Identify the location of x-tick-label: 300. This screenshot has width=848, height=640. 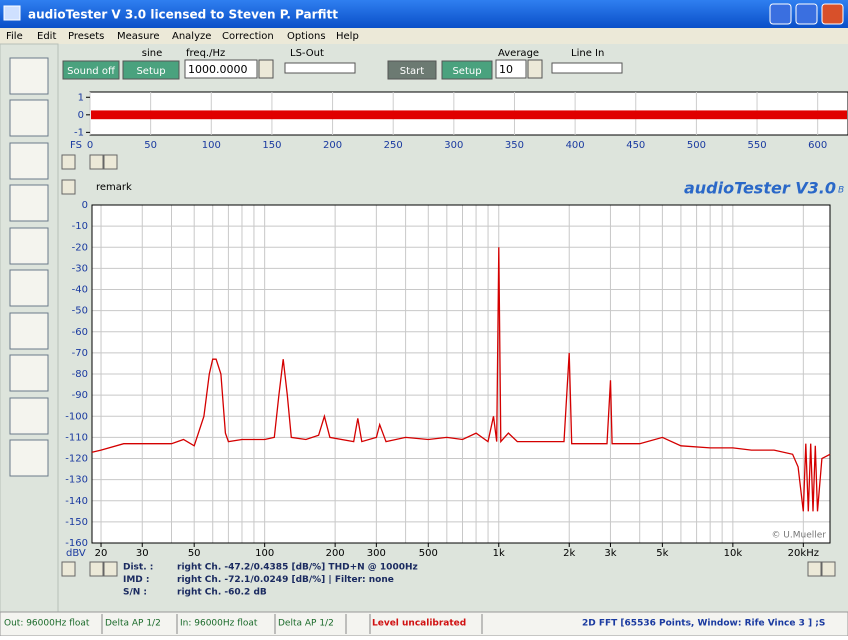
(453, 145).